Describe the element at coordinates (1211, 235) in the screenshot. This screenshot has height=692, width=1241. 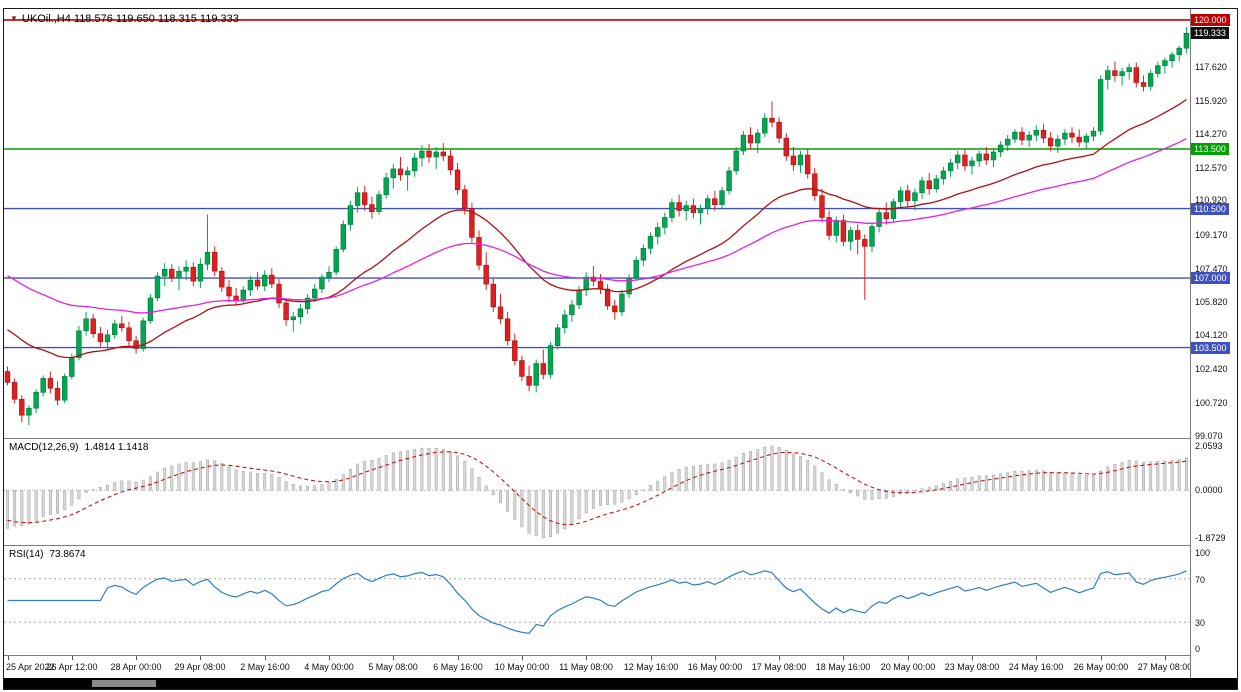
I see `price-tick-label: 109.170` at that location.